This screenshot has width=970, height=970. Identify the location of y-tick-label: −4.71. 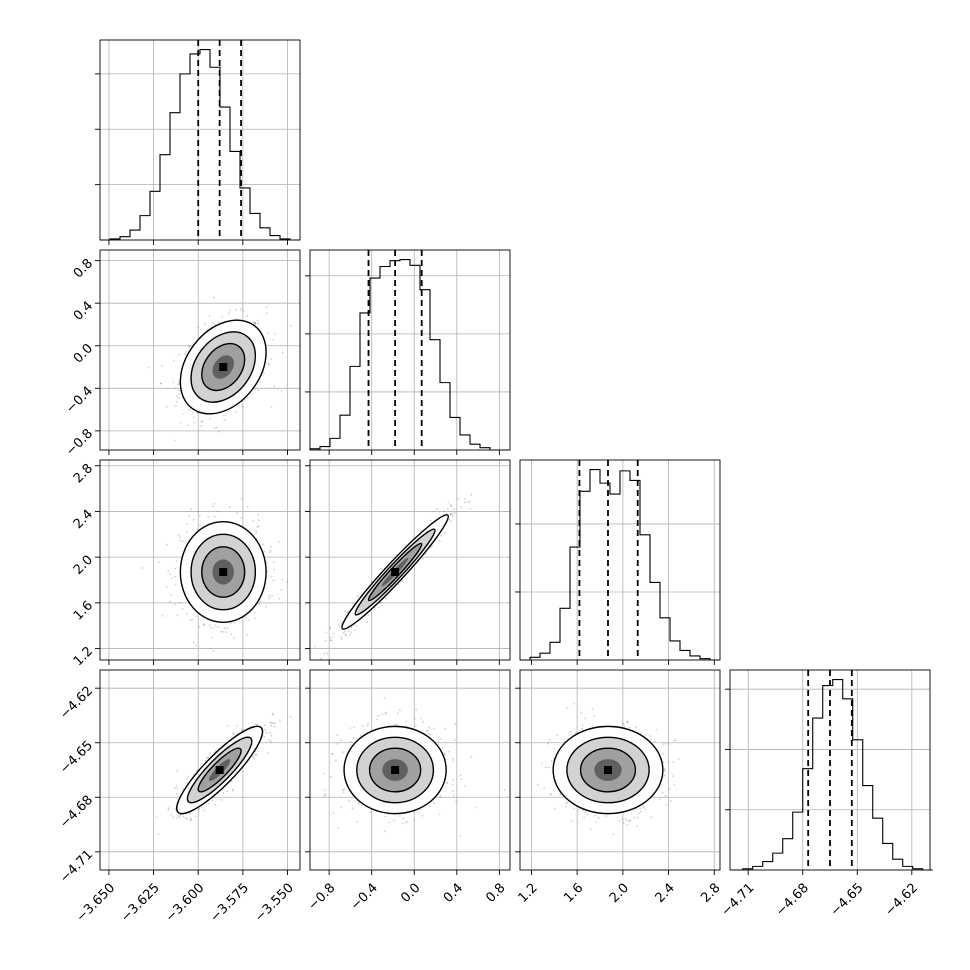
(76, 866).